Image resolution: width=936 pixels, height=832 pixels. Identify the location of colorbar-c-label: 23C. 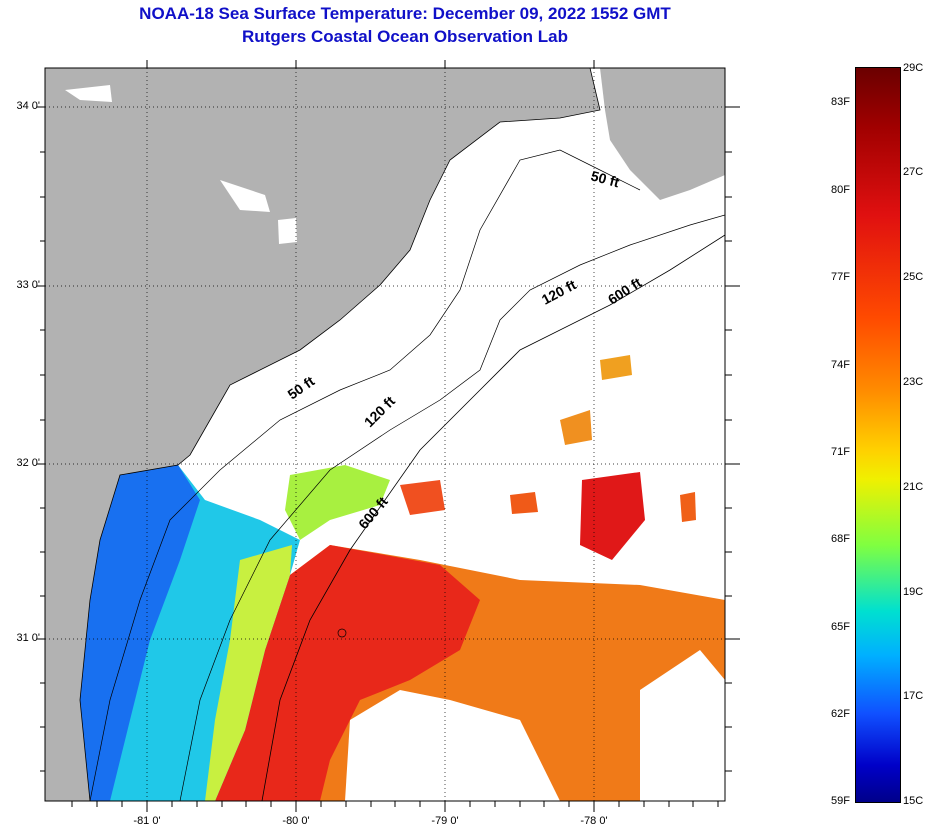
(913, 382).